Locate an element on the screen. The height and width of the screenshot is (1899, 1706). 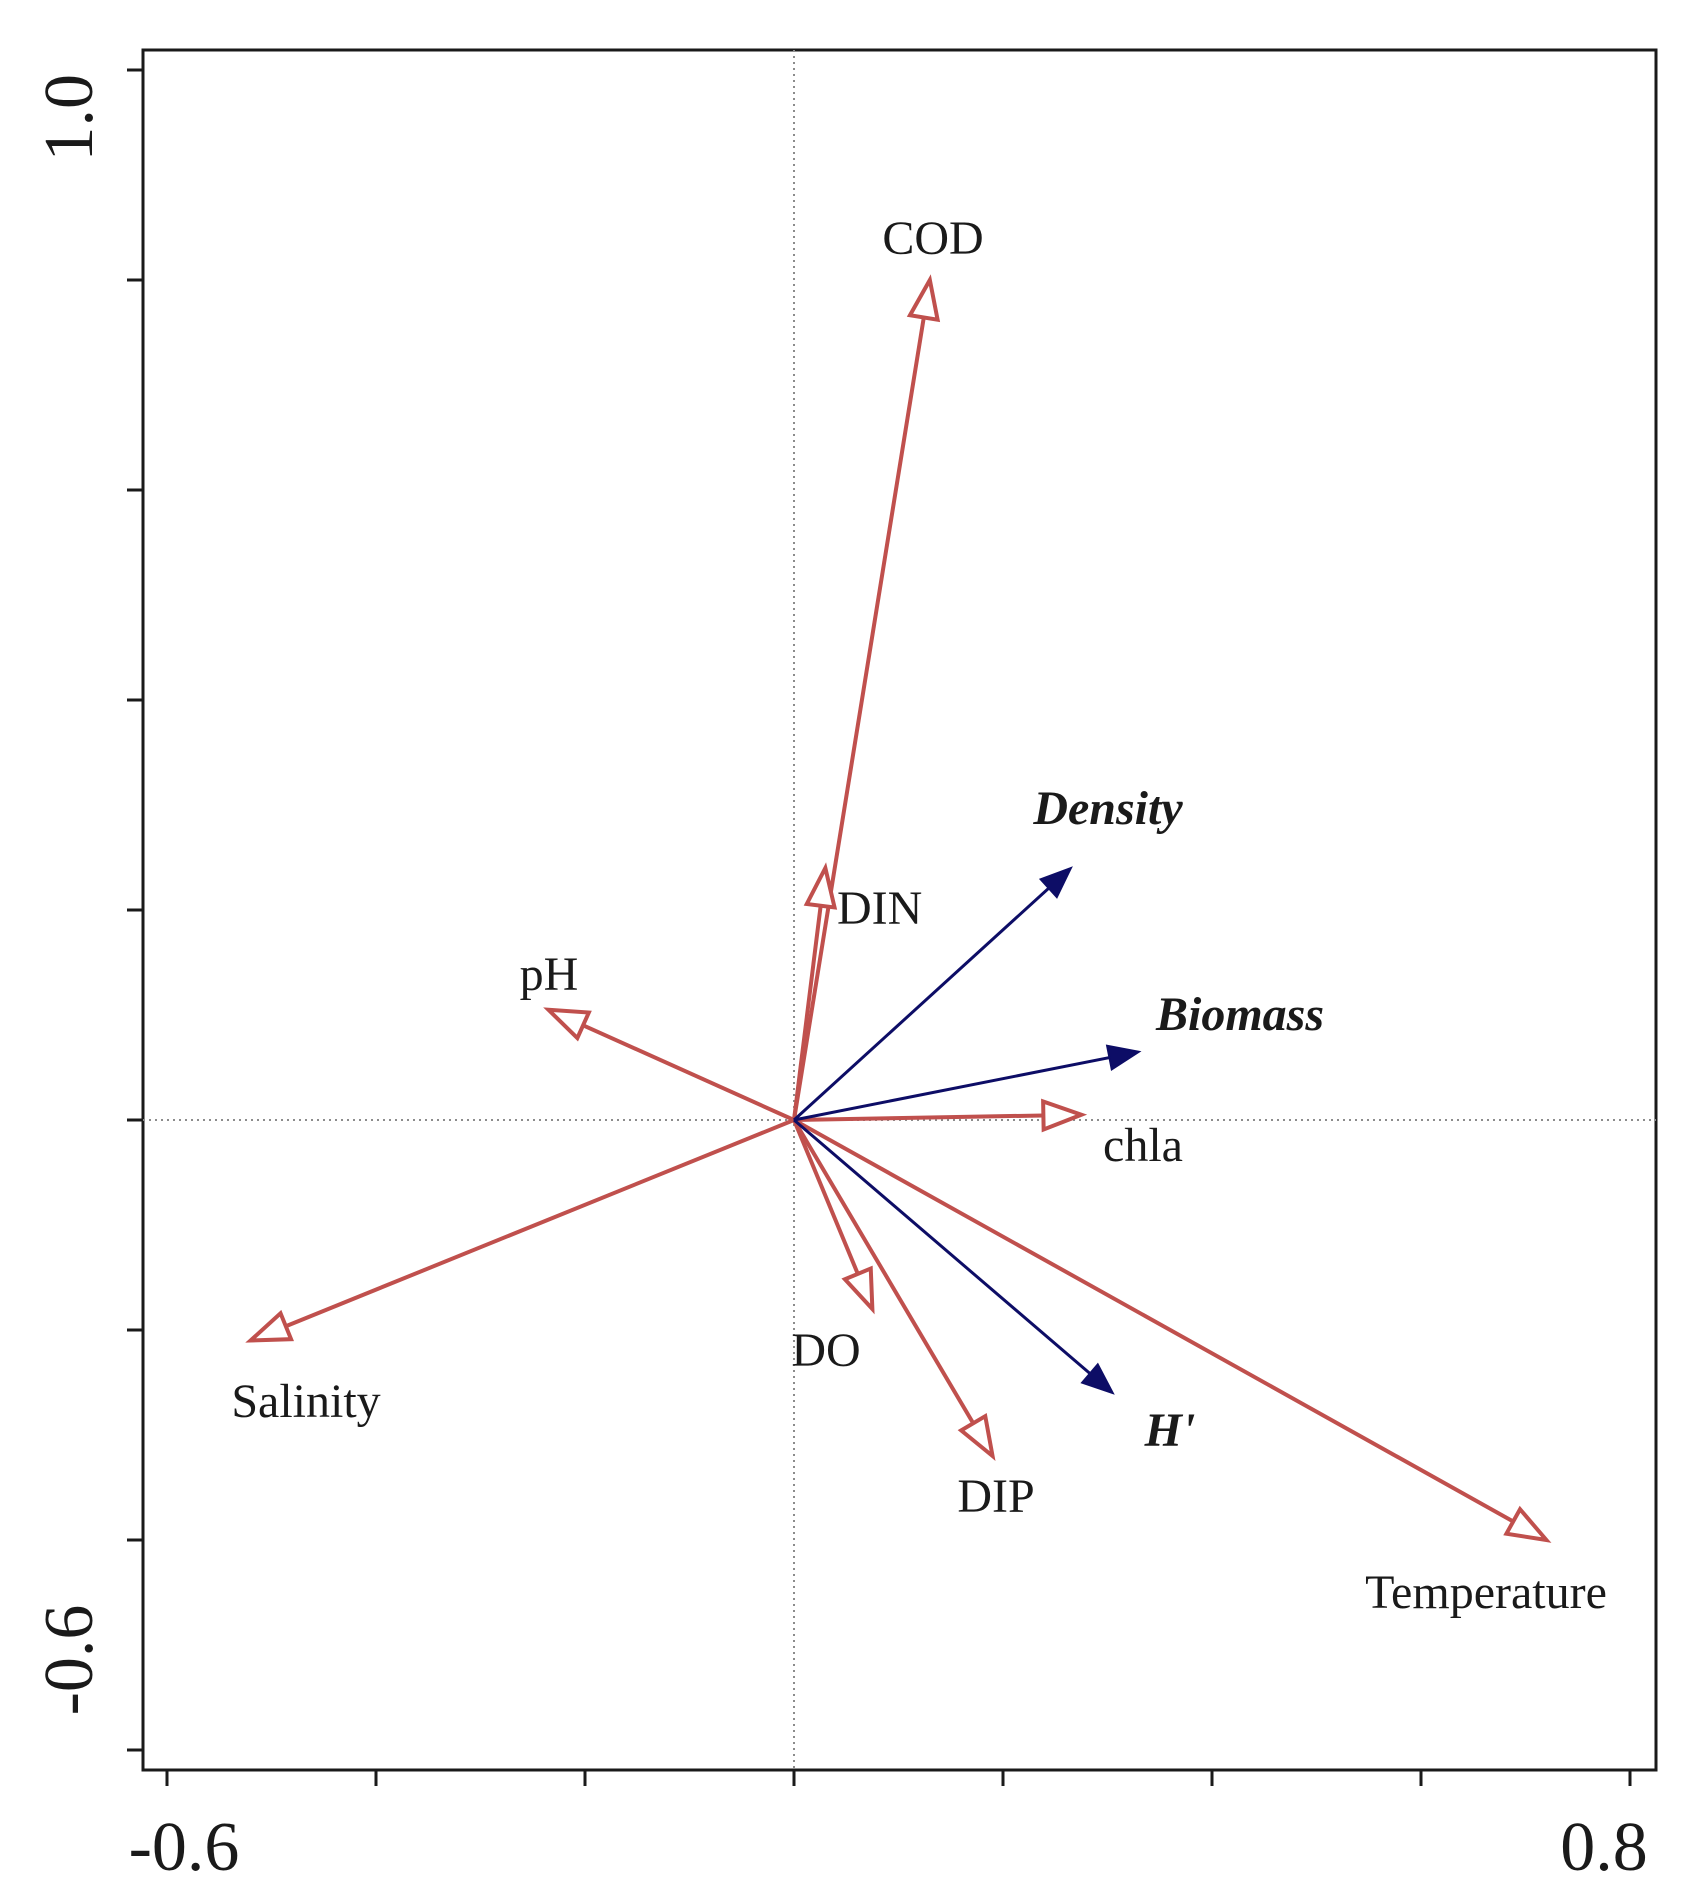
label-temperature: Temperature is located at coordinates (1486, 1592).